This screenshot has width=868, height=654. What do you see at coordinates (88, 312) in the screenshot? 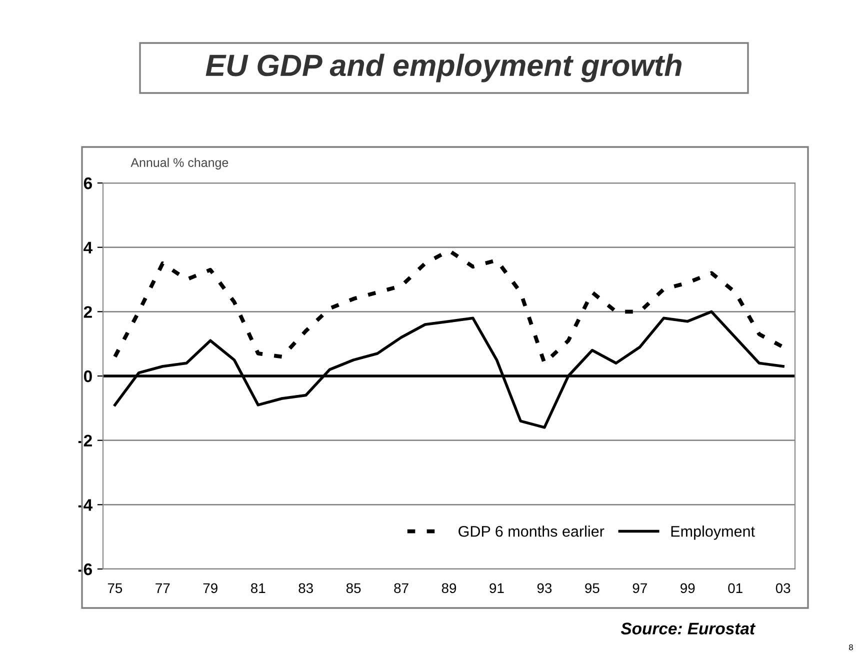
I see `y-tick-label: 2` at bounding box center [88, 312].